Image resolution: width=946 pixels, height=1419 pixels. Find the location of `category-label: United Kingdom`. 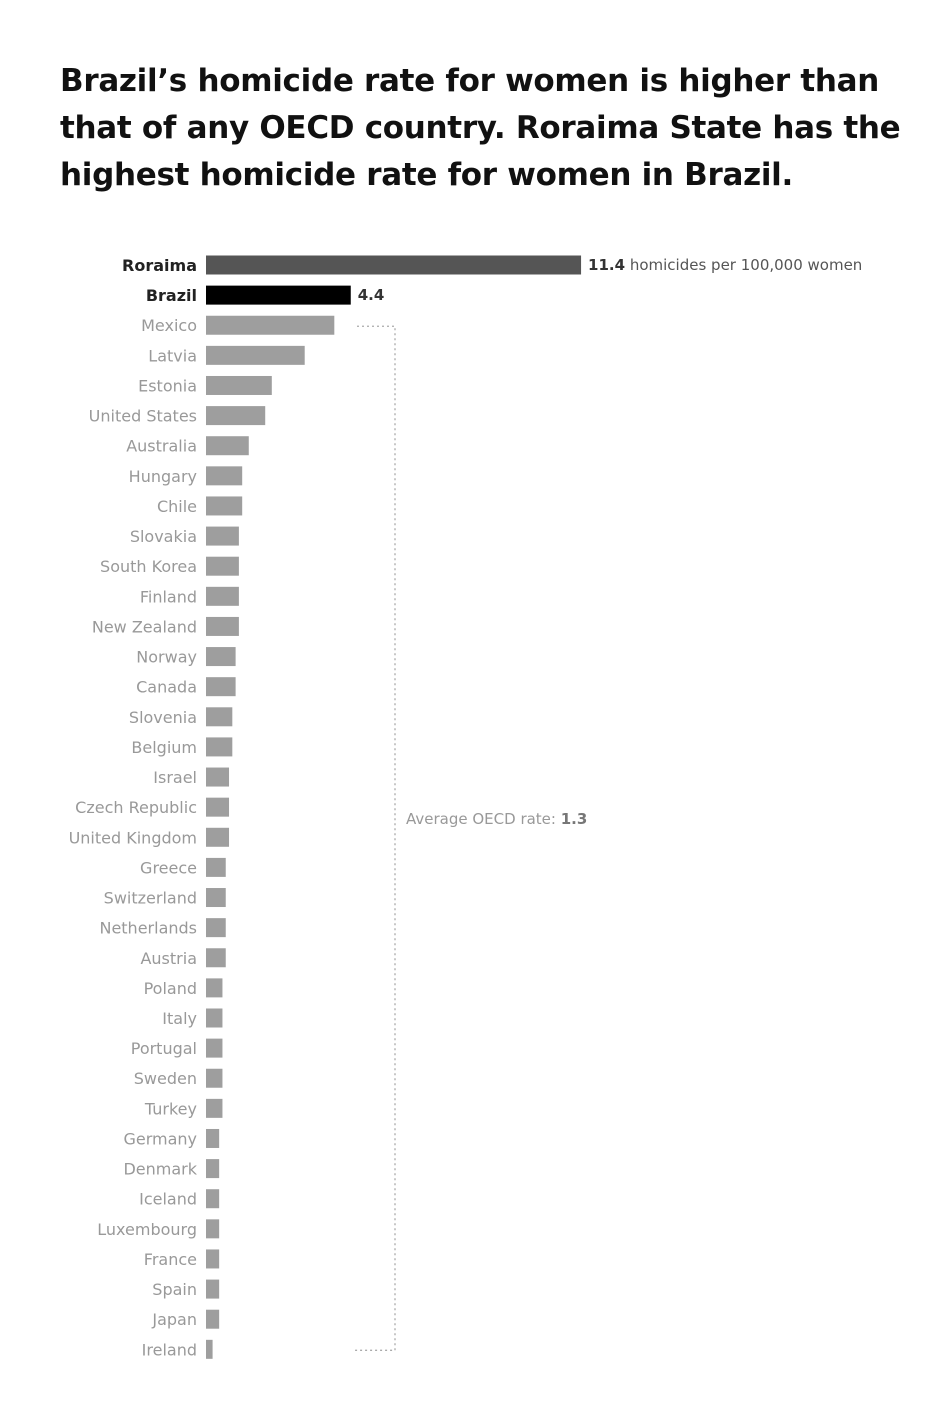

category-label: United Kingdom is located at coordinates (133, 837).